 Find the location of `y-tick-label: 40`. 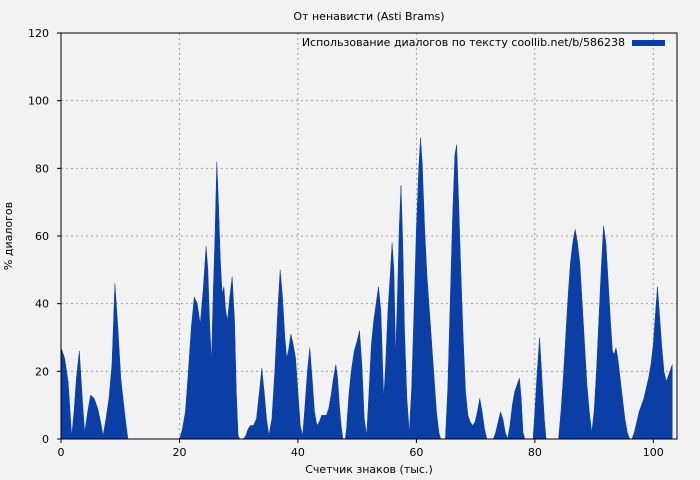

y-tick-label: 40 is located at coordinates (42, 304).